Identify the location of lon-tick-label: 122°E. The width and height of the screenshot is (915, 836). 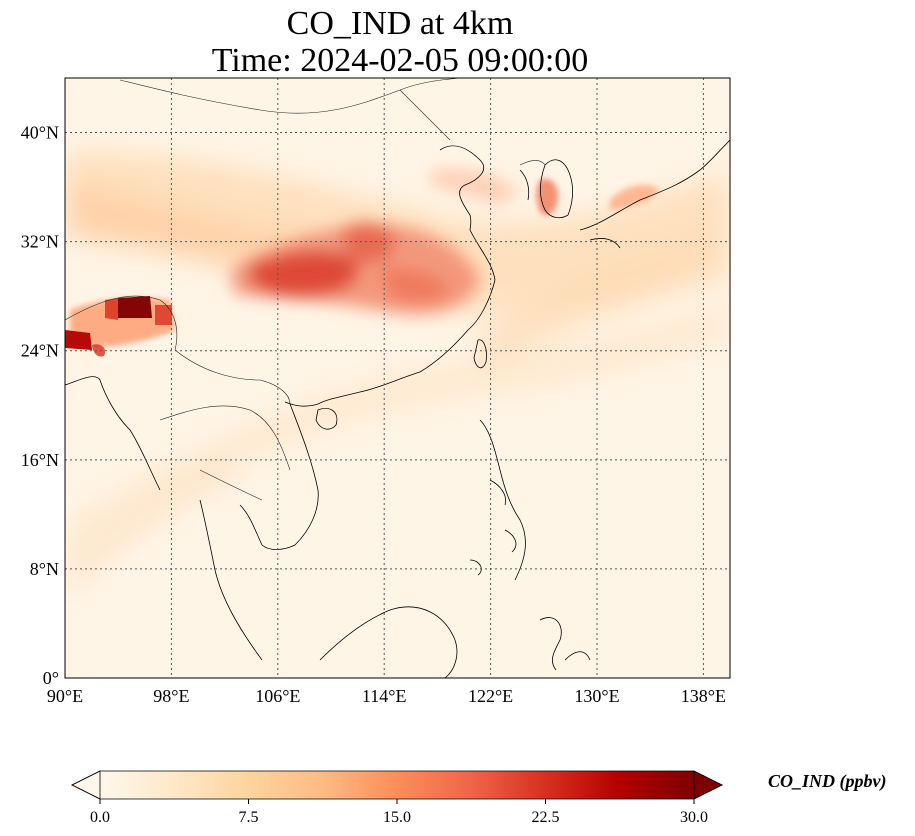
(490, 696).